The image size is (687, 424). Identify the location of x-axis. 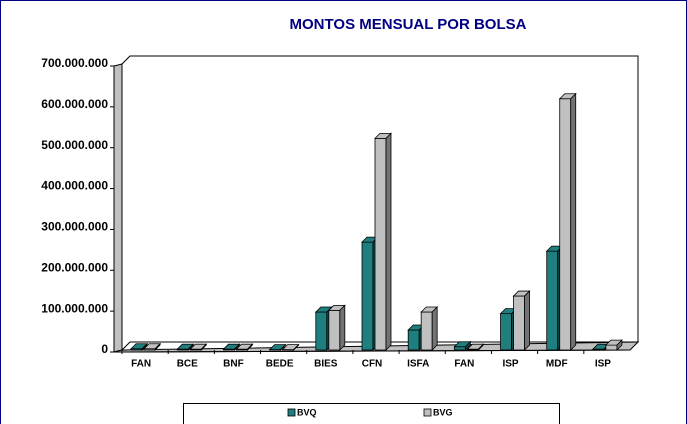
(372, 351).